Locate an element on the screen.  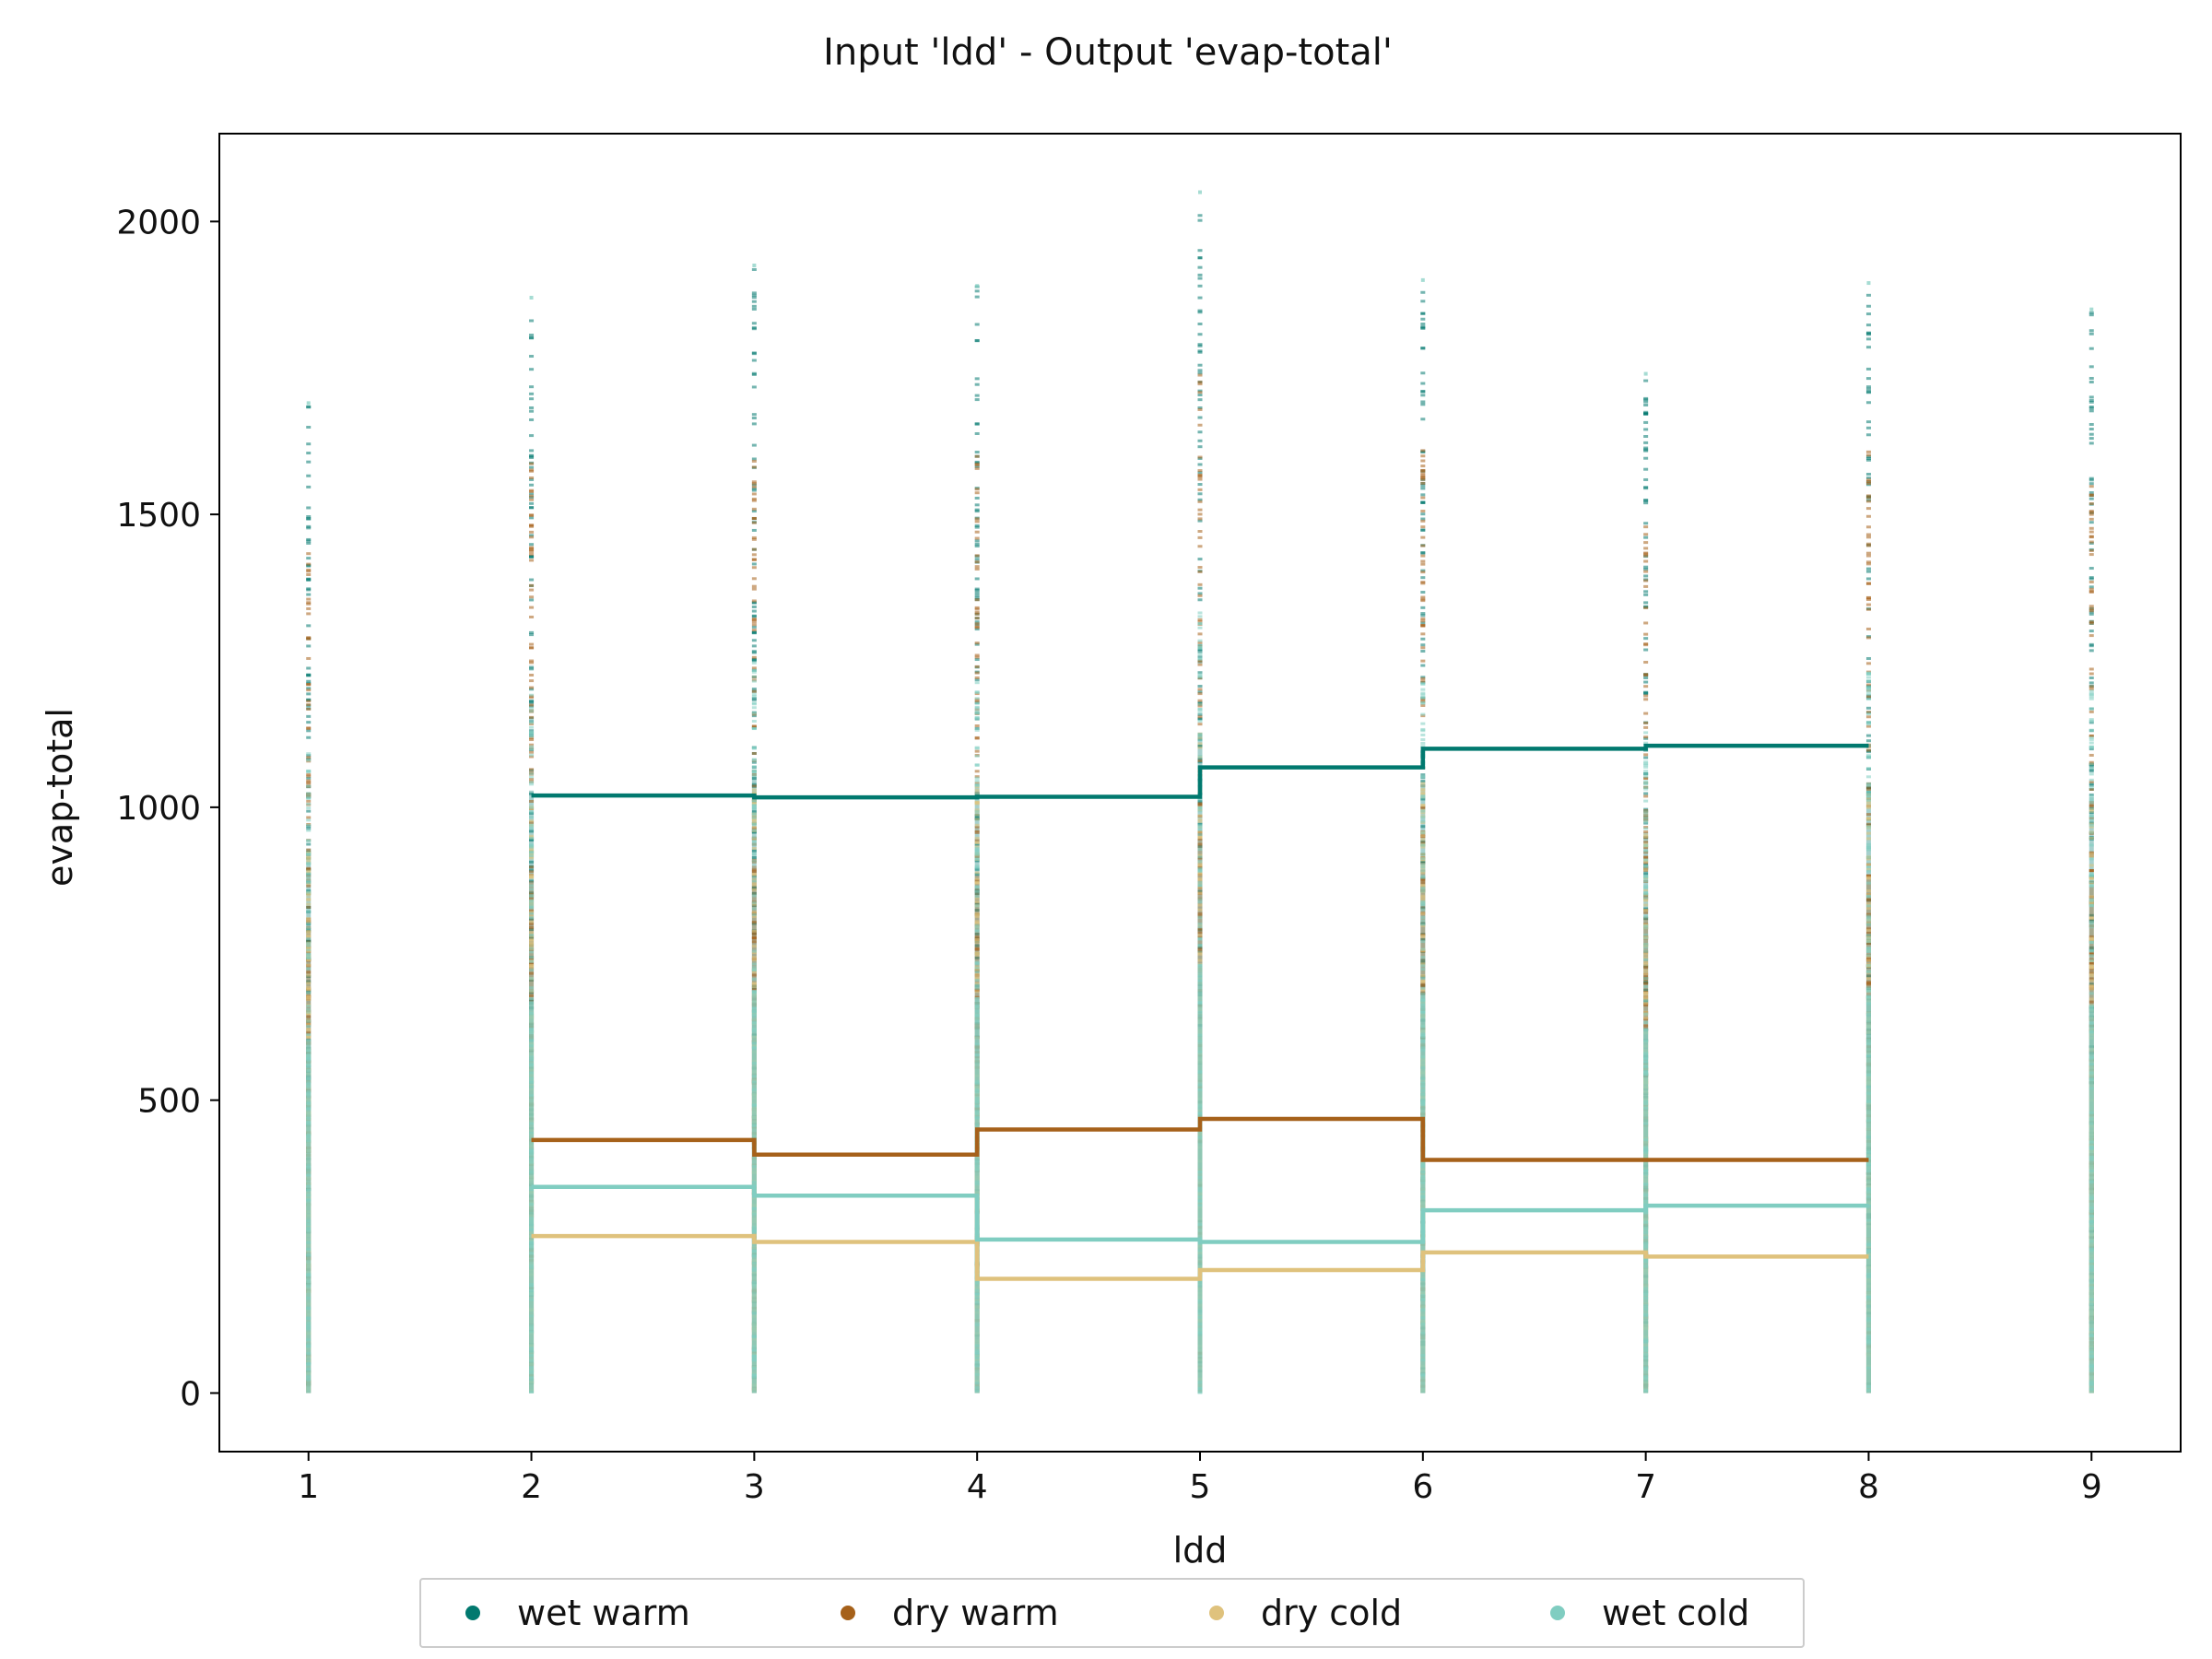
legend-item-dry-cold: dry cold is located at coordinates (1305, 1613).